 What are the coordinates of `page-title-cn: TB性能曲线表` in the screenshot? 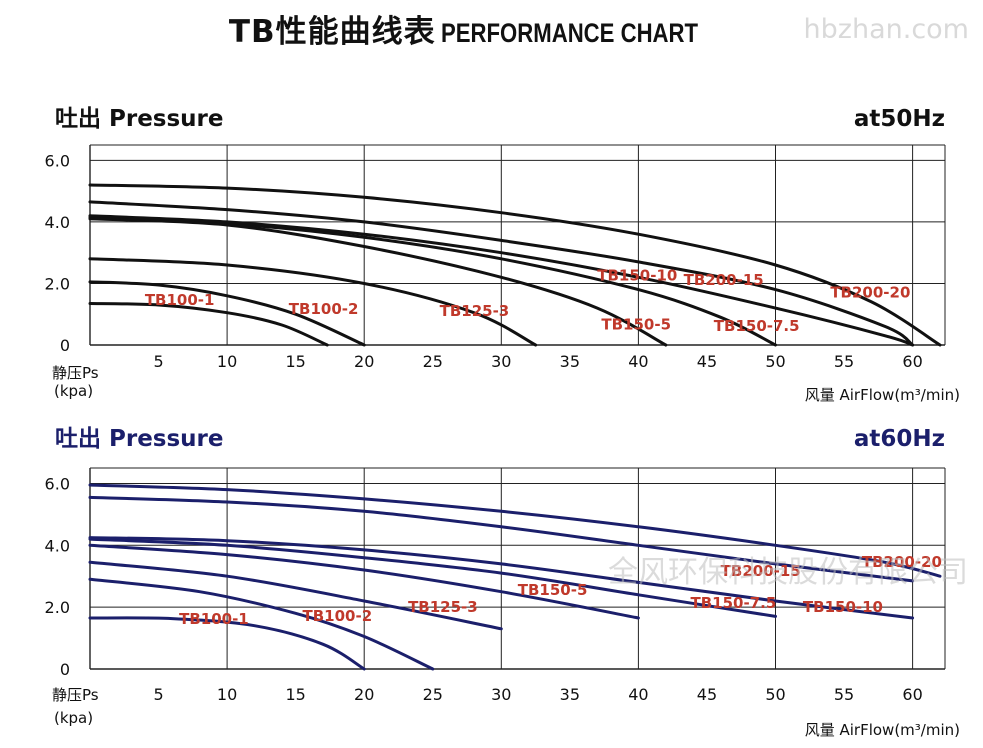 It's located at (332, 32).